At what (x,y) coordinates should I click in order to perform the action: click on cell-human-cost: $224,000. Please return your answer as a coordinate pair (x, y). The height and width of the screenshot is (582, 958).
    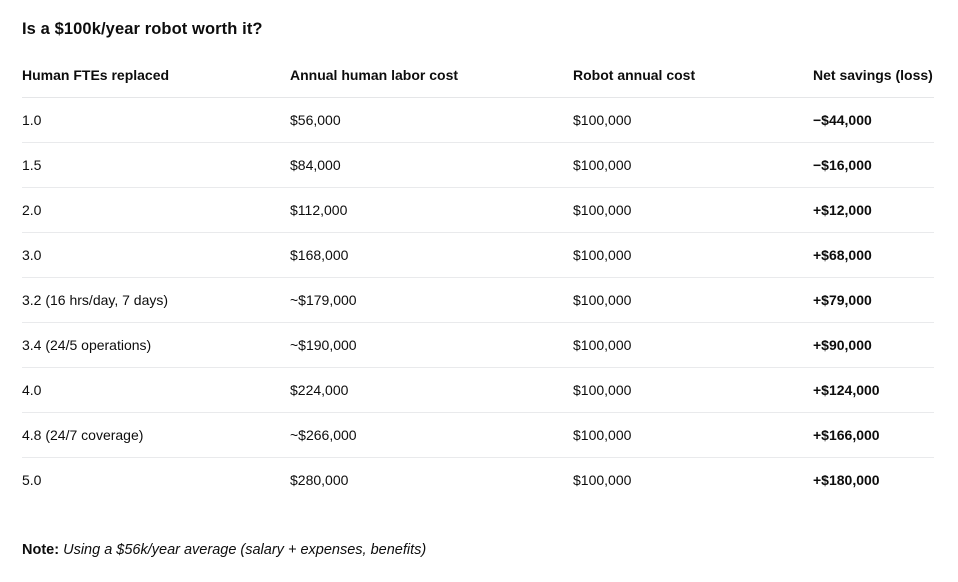
    Looking at the image, I should click on (431, 390).